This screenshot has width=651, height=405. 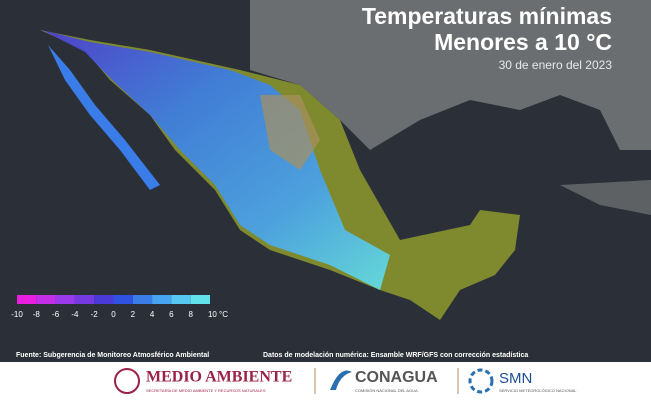 I want to click on baja-california, so click(x=104, y=117).